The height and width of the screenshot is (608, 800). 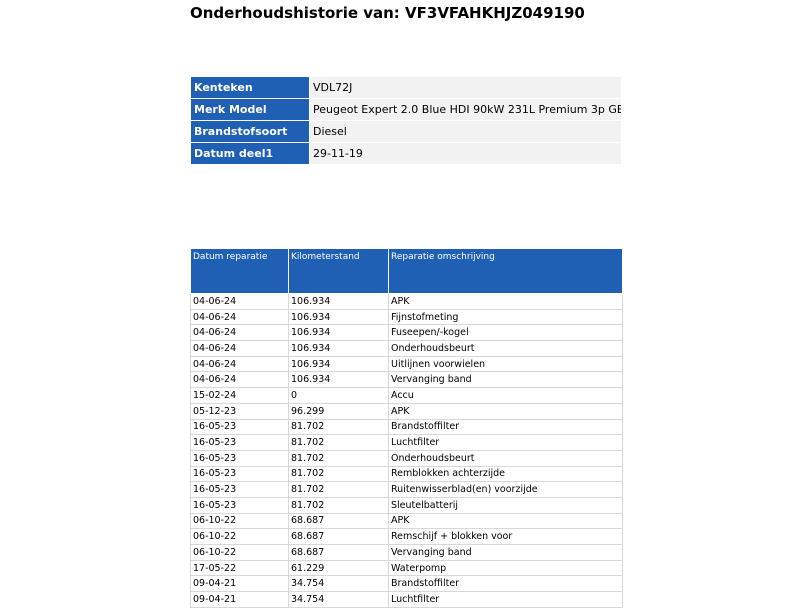 I want to click on info-row: Kenteken VDL72J, so click(x=406, y=87).